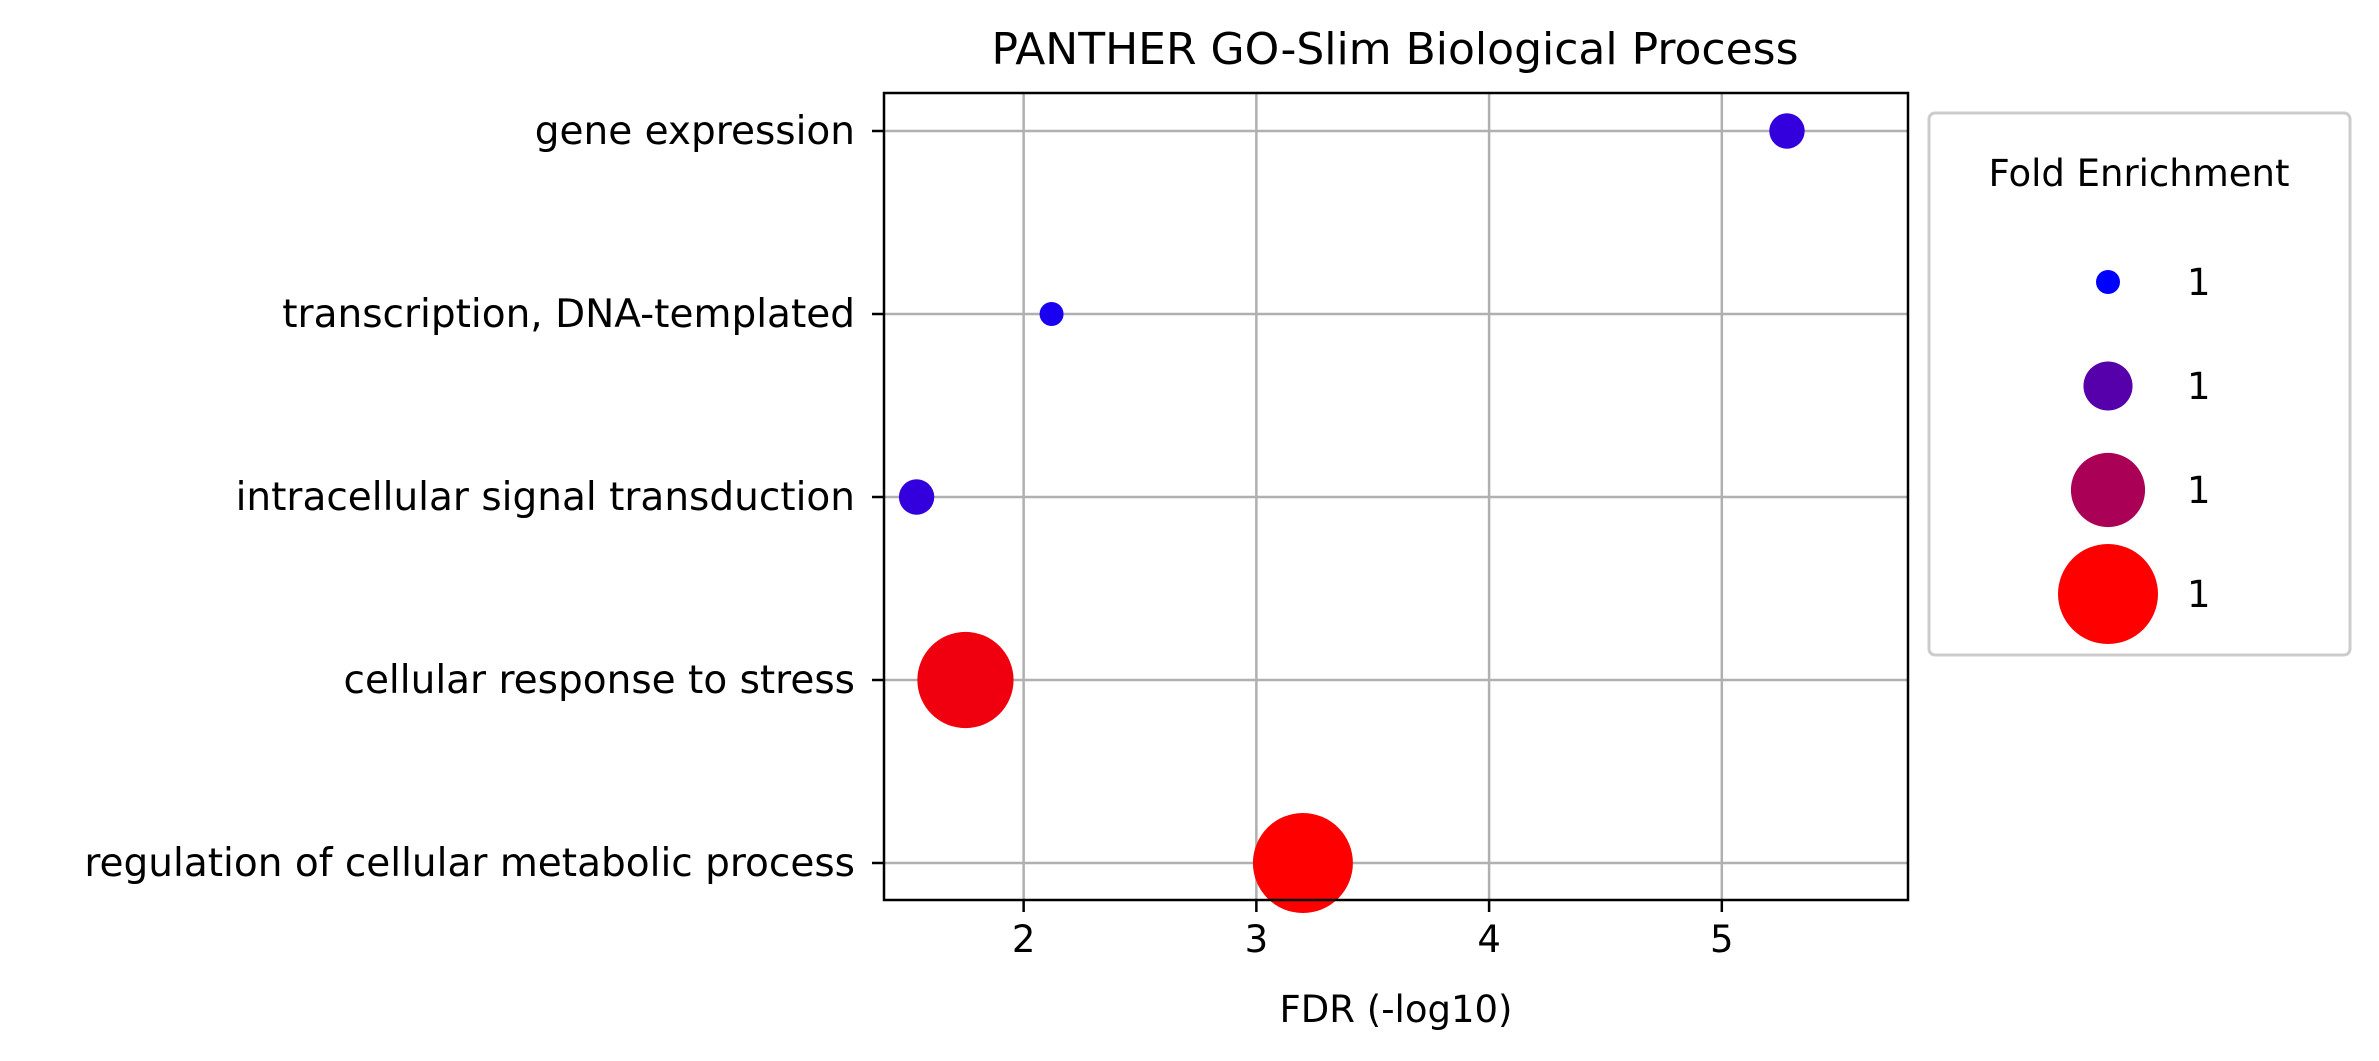  Describe the element at coordinates (469, 863) in the screenshot. I see `y-tick-label: regulation of cellular metabolic process` at that location.